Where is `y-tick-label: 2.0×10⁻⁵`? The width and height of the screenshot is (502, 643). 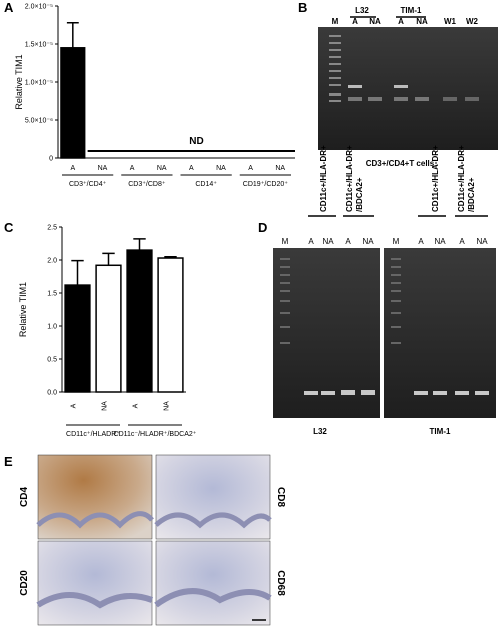
y-tick-label: 2.0×10⁻⁵ is located at coordinates (39, 7).